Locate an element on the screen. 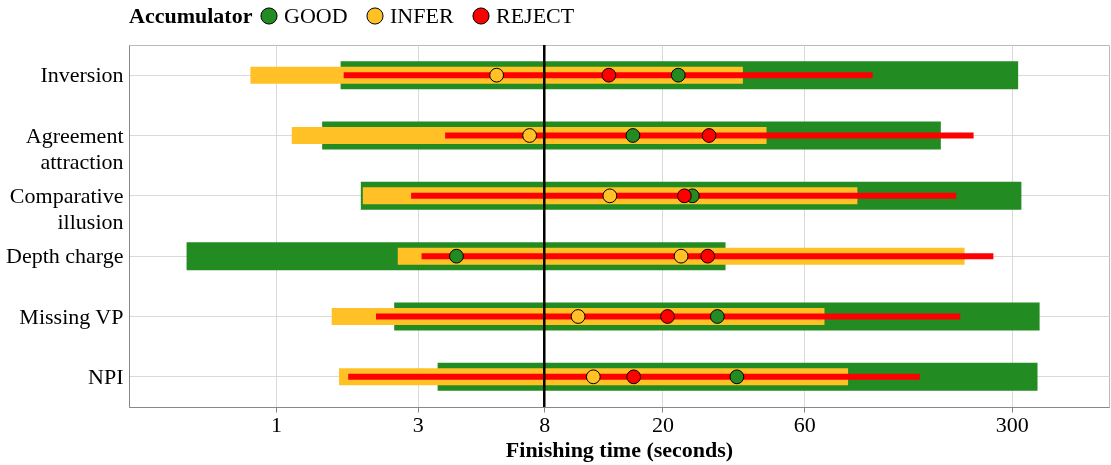 The image size is (1111, 465). legend-label: REJECT is located at coordinates (535, 15).